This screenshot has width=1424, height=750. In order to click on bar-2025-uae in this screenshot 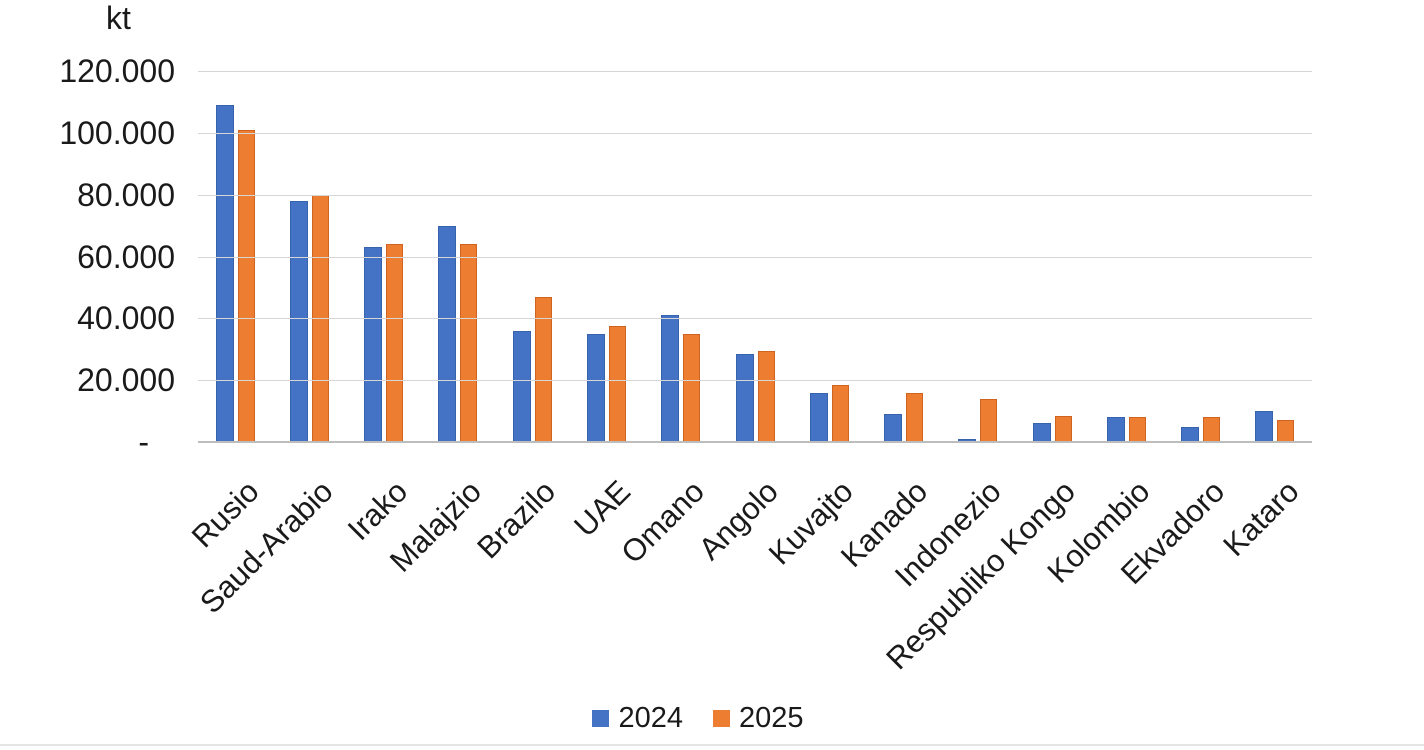, I will do `click(617, 384)`.